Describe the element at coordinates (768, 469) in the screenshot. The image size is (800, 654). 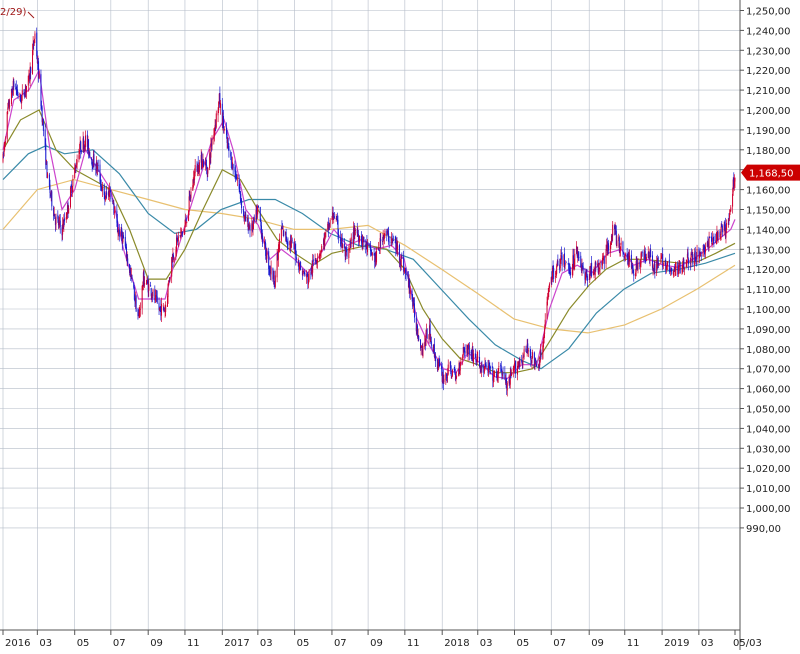
I see `y-tick-label: 1,020,00` at that location.